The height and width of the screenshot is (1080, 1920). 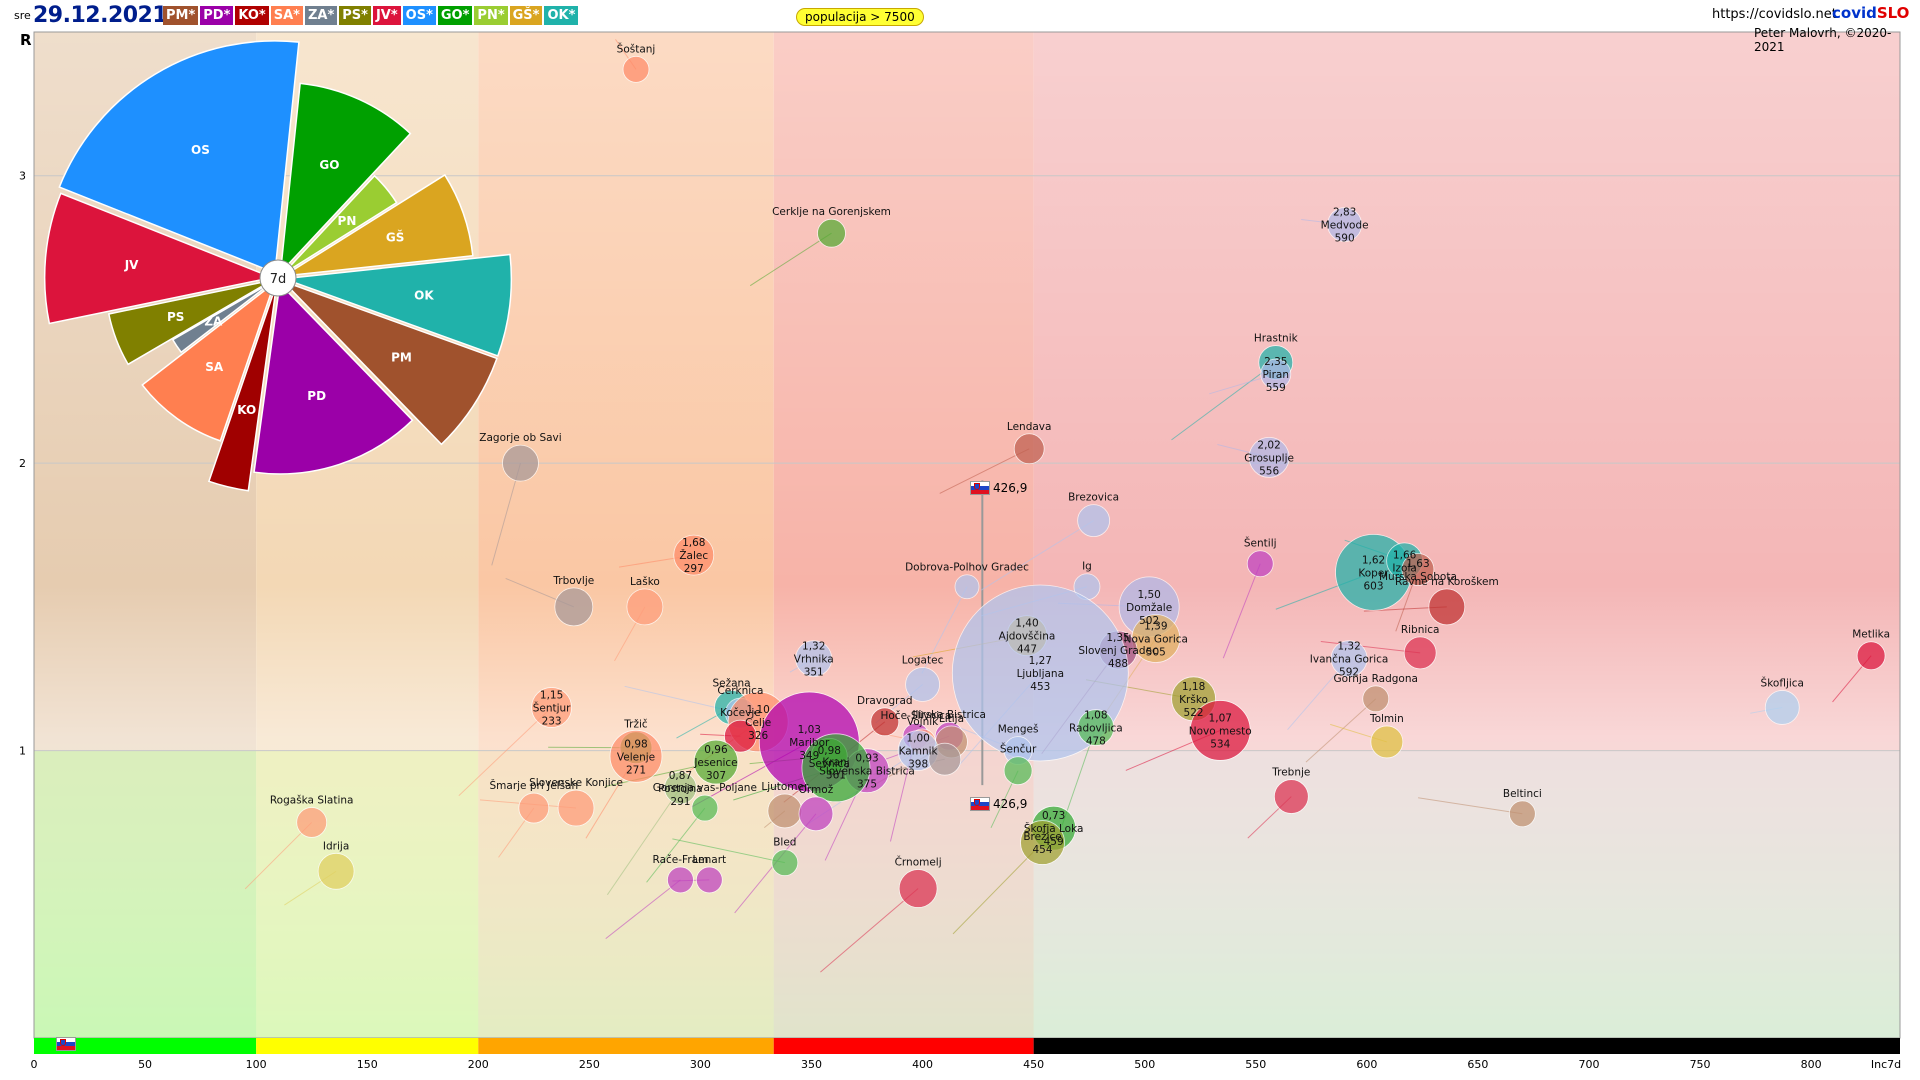 I want to click on point-label-35-1: Celje, so click(x=758, y=723).